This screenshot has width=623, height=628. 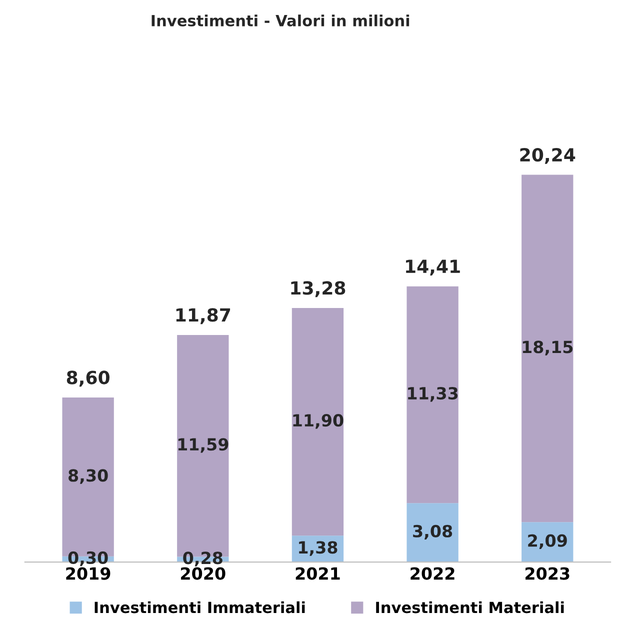 I want to click on data-label: 0,30, so click(x=88, y=558).